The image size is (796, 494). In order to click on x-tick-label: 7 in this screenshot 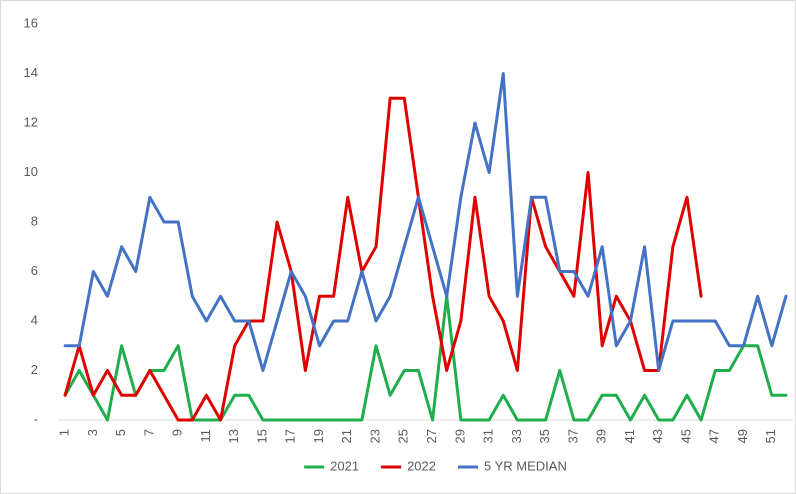, I will do `click(148, 432)`.